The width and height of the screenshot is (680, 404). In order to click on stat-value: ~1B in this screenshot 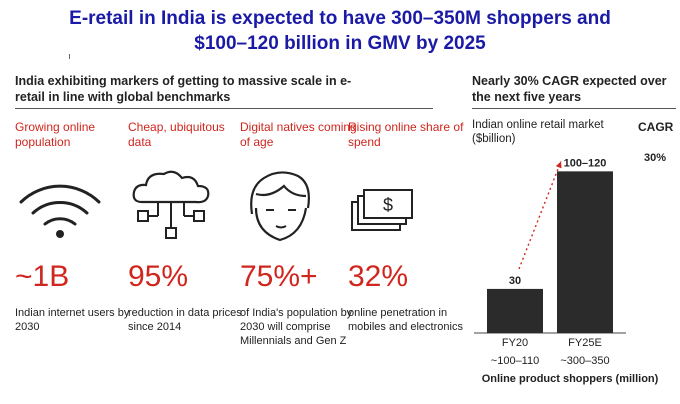, I will do `click(42, 276)`.